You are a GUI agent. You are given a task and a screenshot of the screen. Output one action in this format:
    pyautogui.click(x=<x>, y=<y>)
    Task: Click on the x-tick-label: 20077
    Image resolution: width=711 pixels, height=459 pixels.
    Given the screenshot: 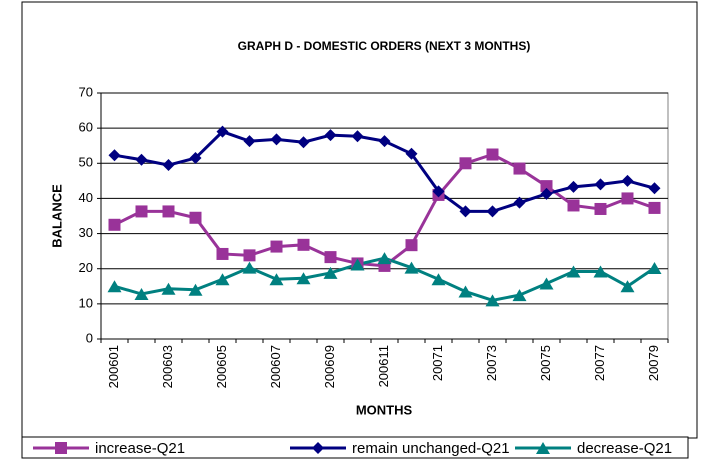 What is the action you would take?
    pyautogui.click(x=599, y=363)
    